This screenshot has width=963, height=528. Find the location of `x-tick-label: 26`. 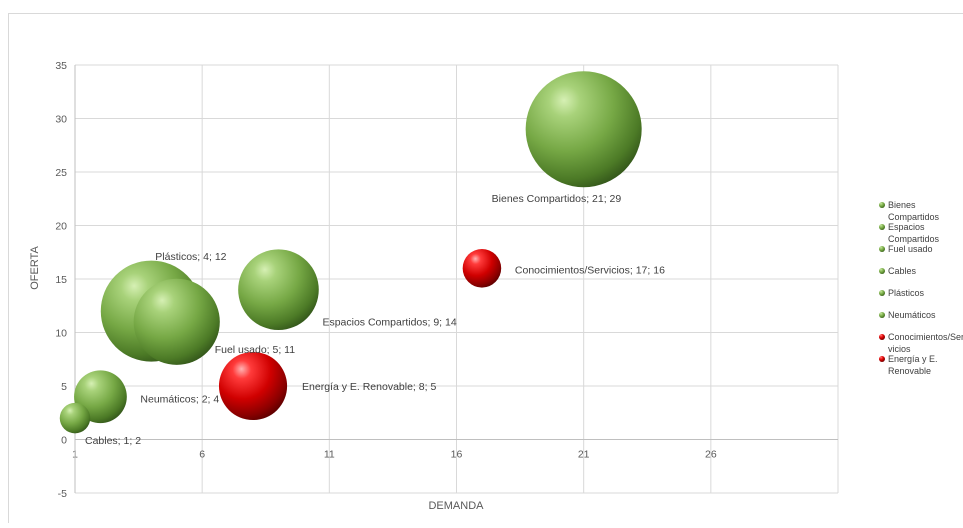

x-tick-label: 26 is located at coordinates (711, 455).